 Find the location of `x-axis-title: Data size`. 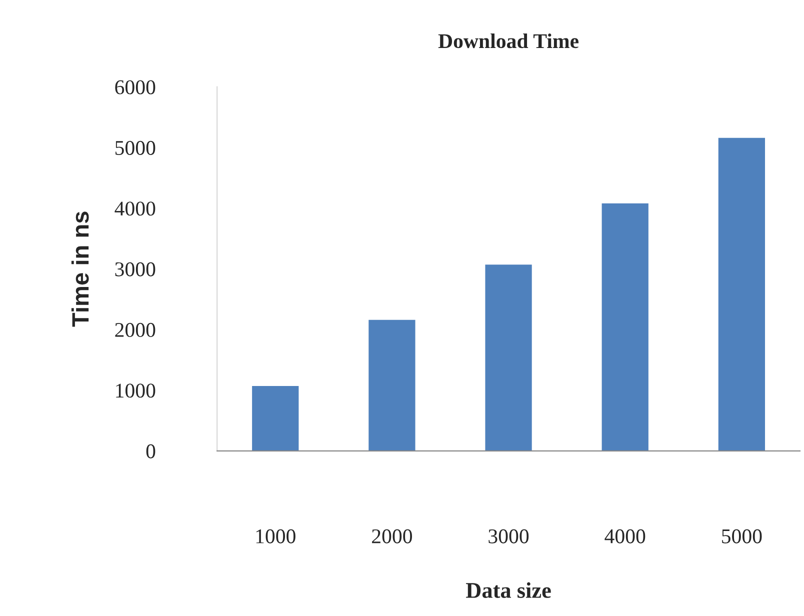

x-axis-title: Data size is located at coordinates (508, 590).